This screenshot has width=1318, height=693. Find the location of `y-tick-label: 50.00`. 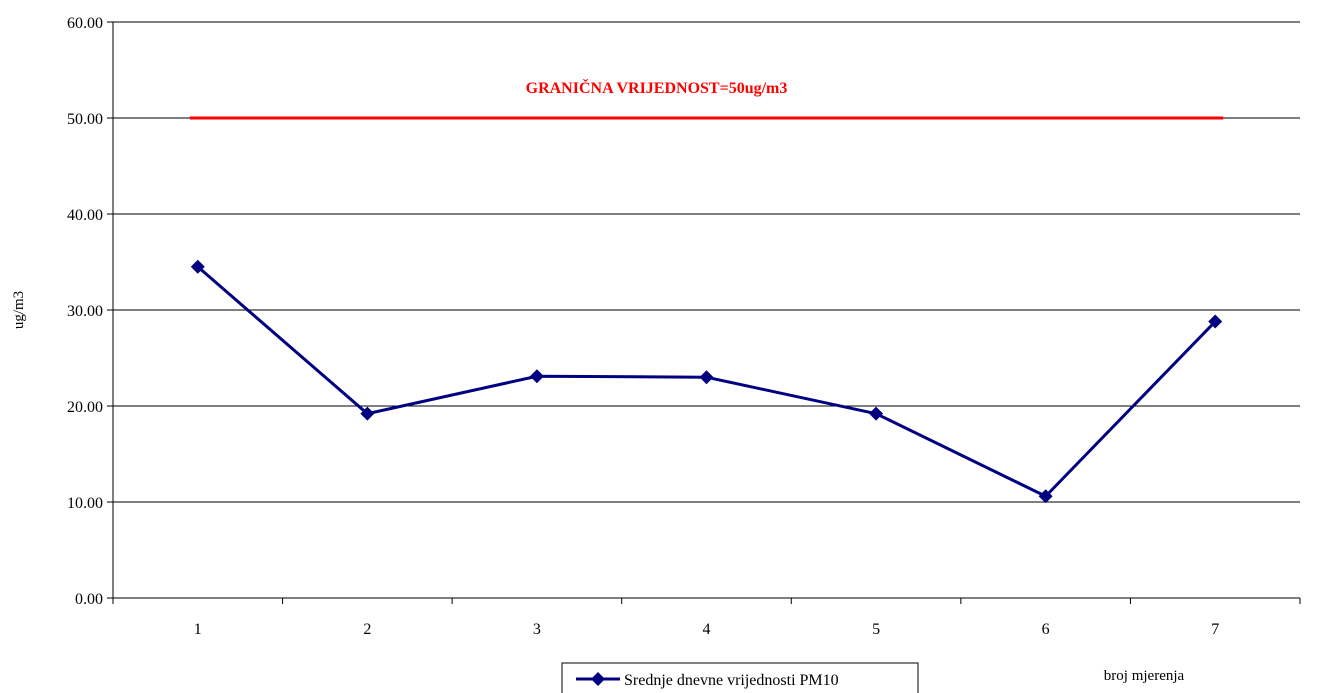

y-tick-label: 50.00 is located at coordinates (85, 119).